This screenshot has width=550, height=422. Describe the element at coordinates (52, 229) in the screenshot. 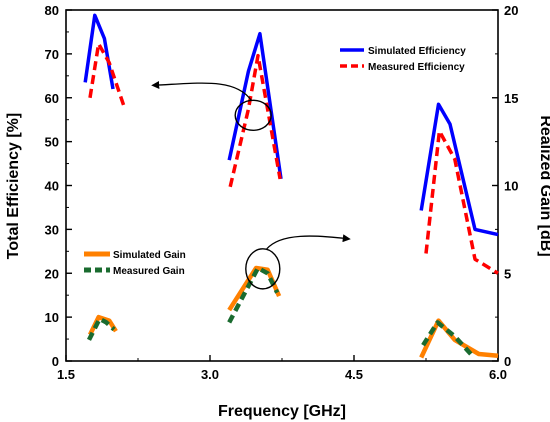

I see `left-tick-label: 30` at that location.